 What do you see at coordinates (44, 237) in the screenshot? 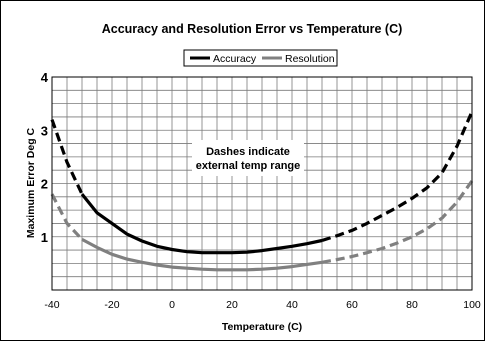
I see `y-tick-label: 1` at bounding box center [44, 237].